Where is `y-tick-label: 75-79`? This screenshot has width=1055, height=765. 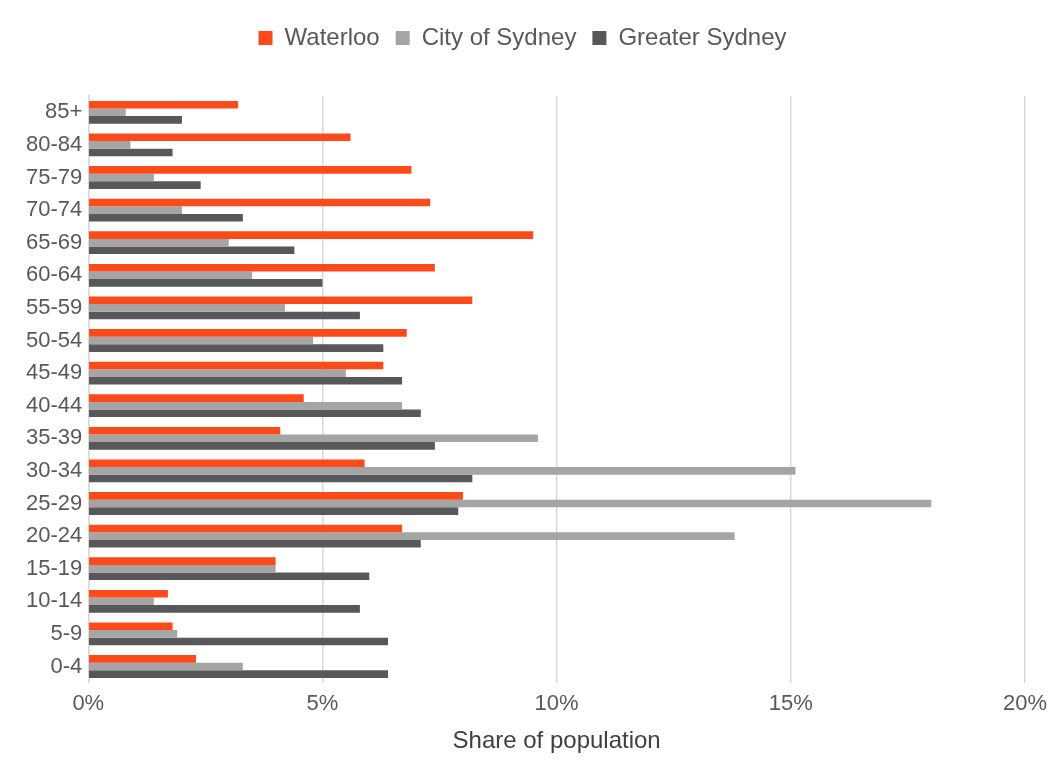 y-tick-label: 75-79 is located at coordinates (54, 176).